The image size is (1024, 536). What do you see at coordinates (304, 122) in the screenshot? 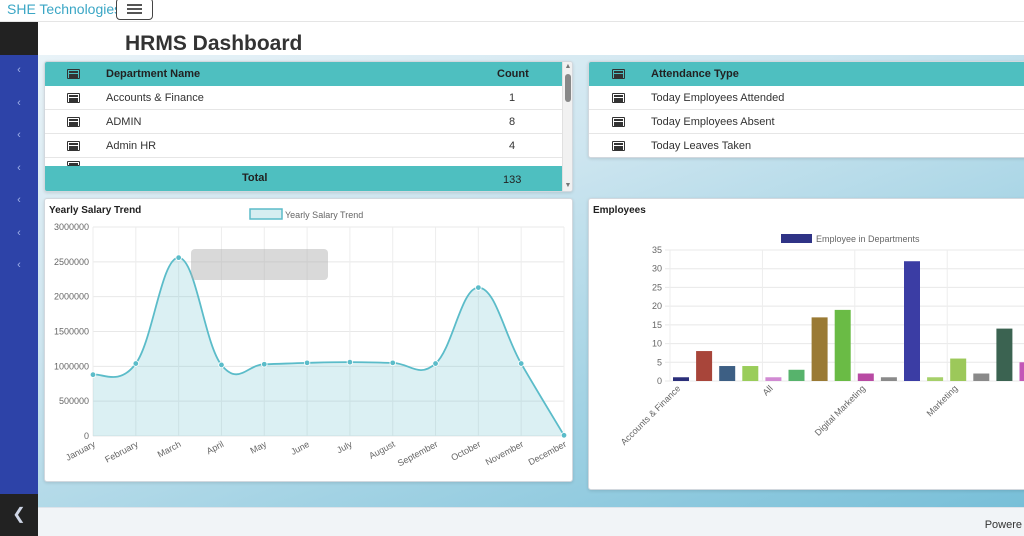
I see `table-row: ADMIN 8` at bounding box center [304, 122].